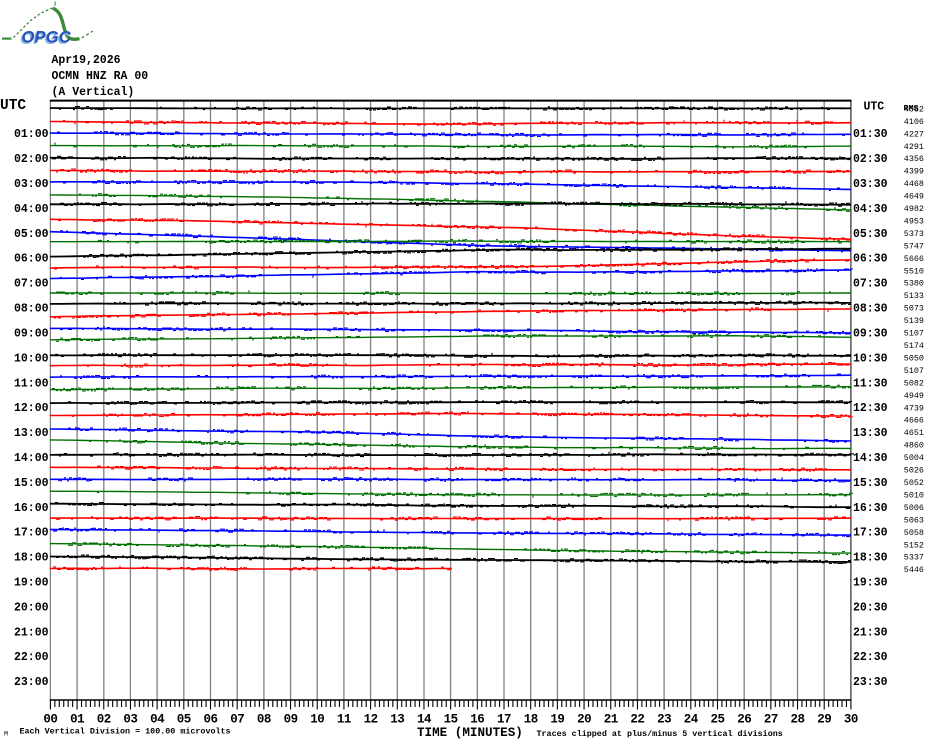 The height and width of the screenshot is (744, 930). What do you see at coordinates (557, 720) in the screenshot?
I see `svg-text: 19` at bounding box center [557, 720].